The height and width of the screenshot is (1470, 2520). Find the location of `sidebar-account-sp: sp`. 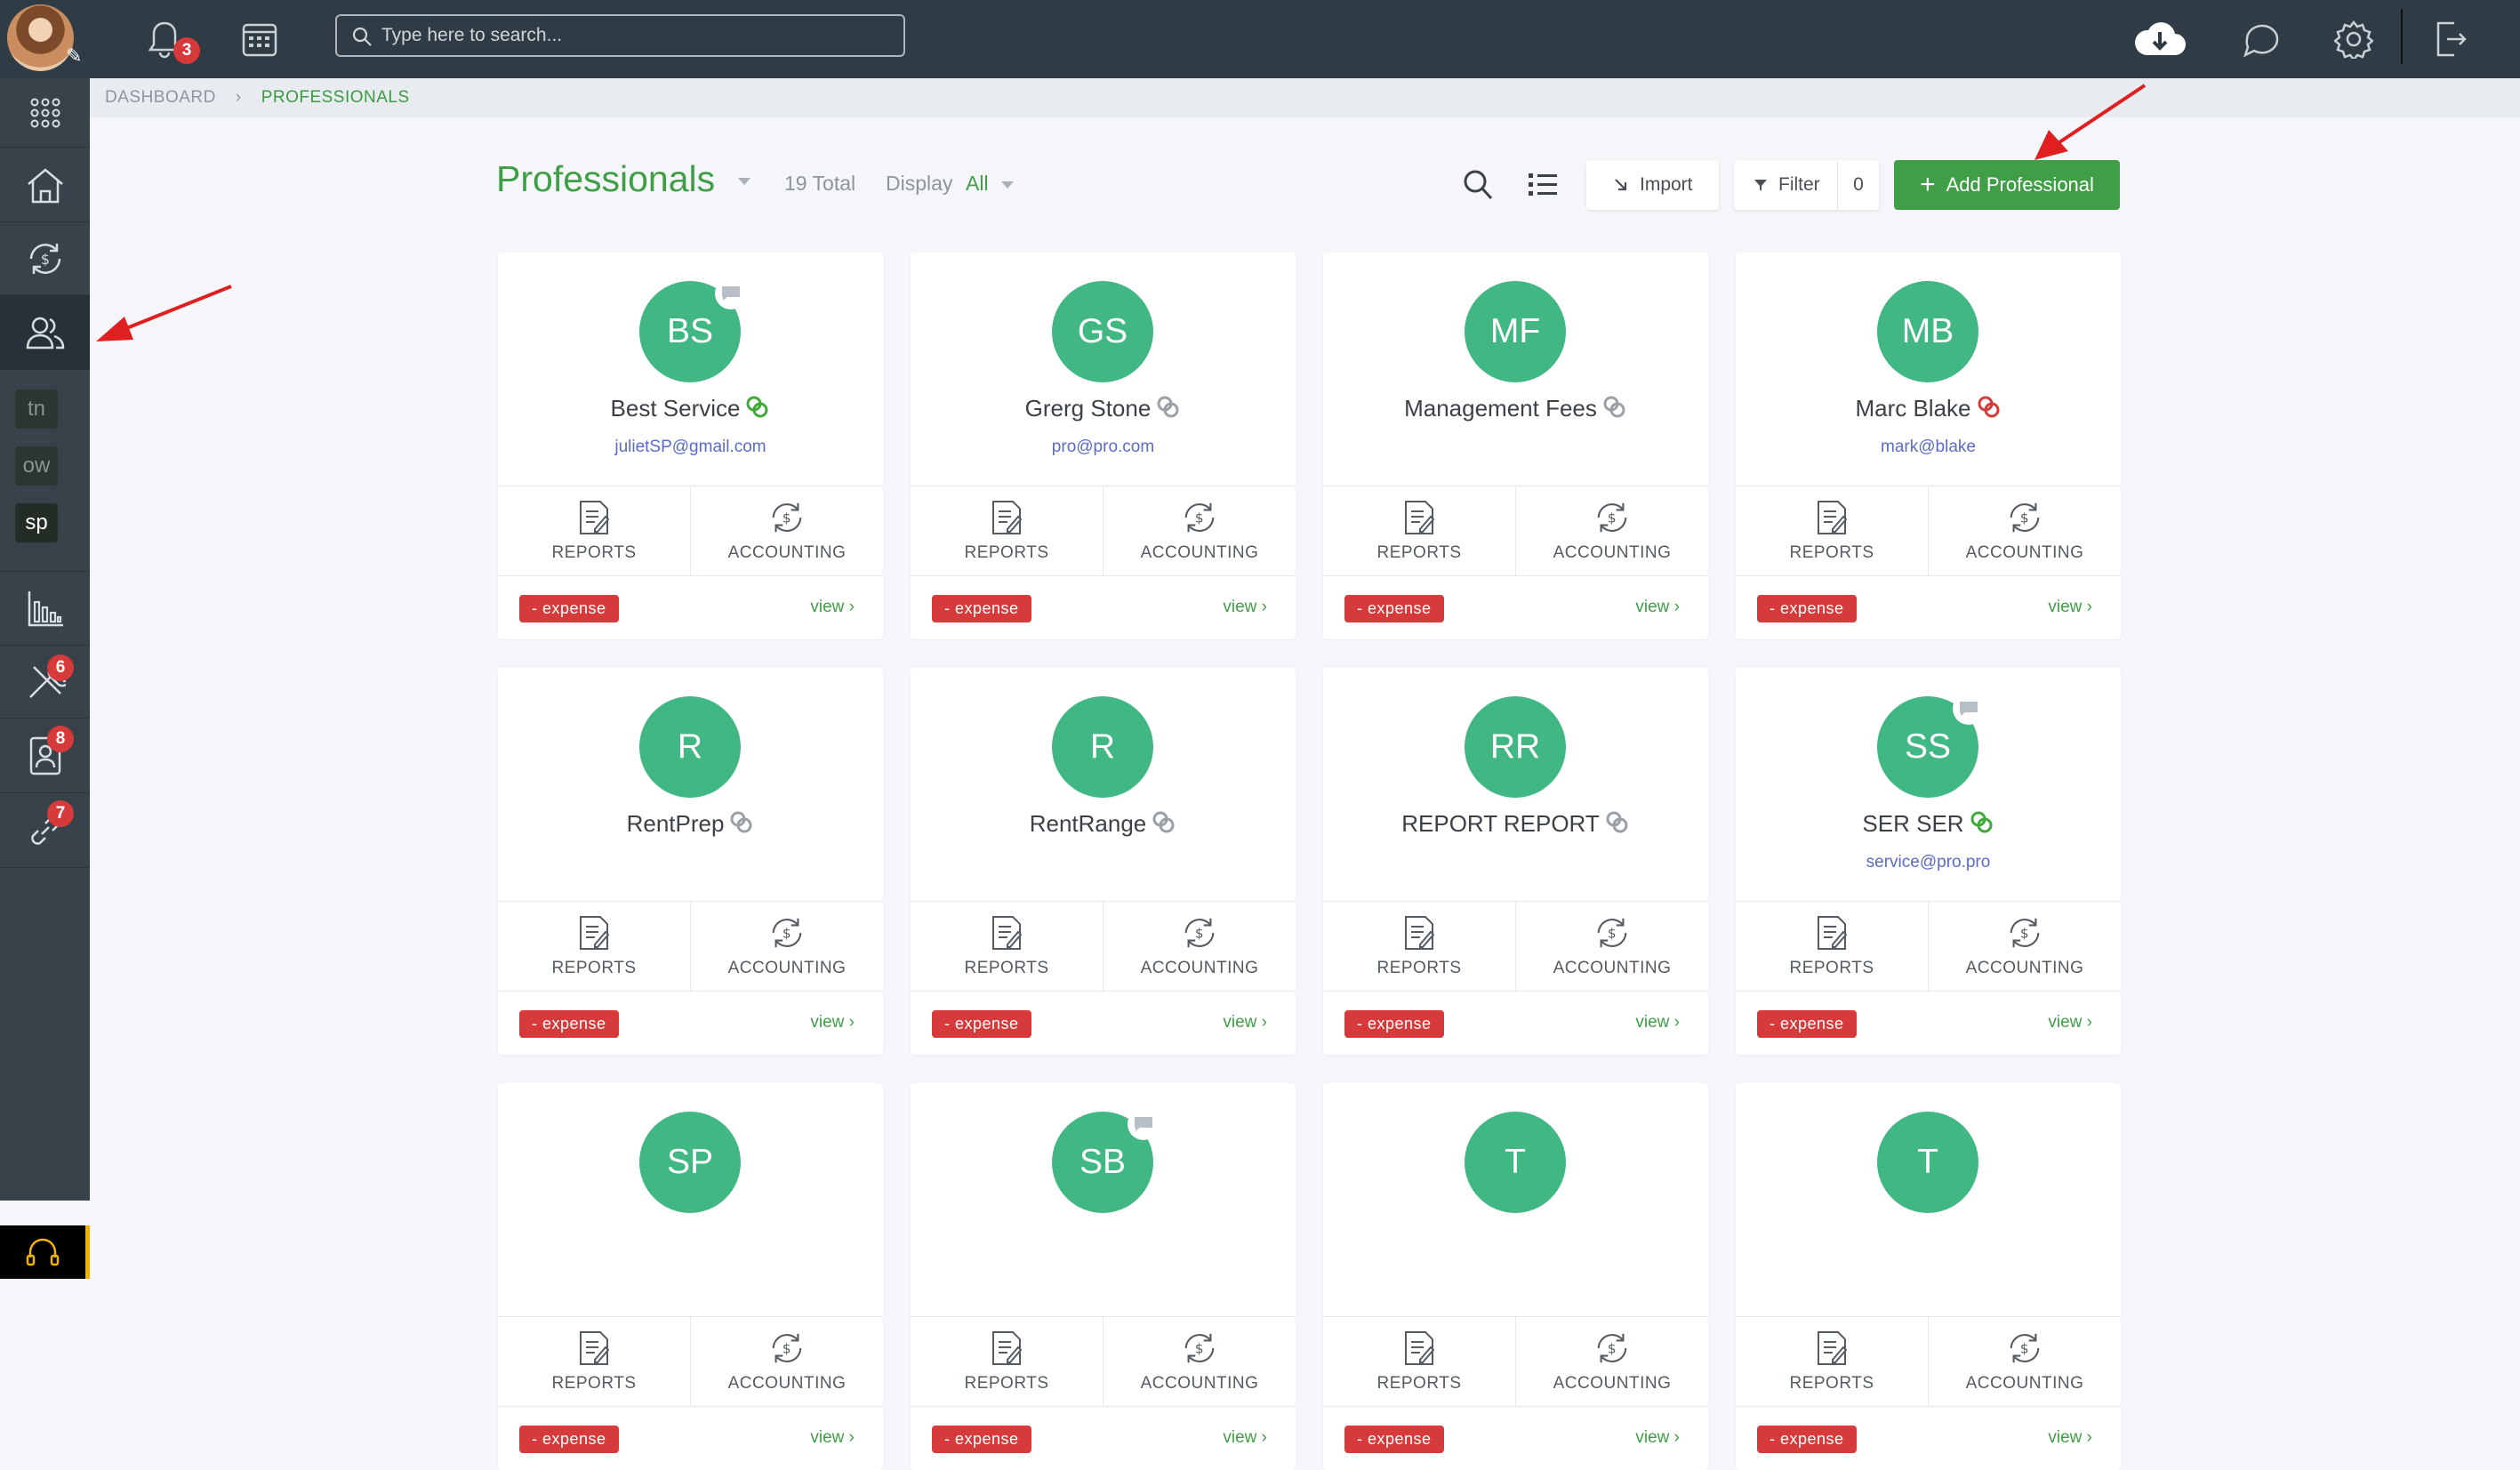

sidebar-account-sp: sp is located at coordinates (36, 522).